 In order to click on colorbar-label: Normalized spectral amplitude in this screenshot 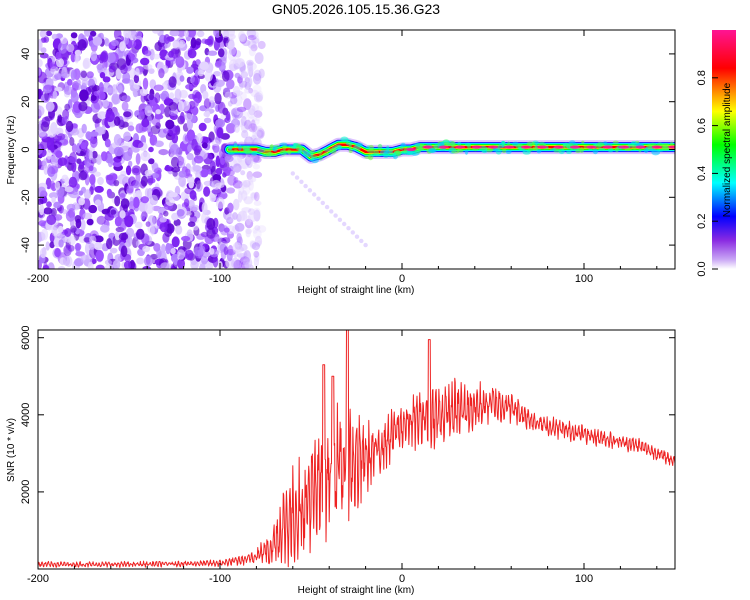, I will do `click(727, 149)`.